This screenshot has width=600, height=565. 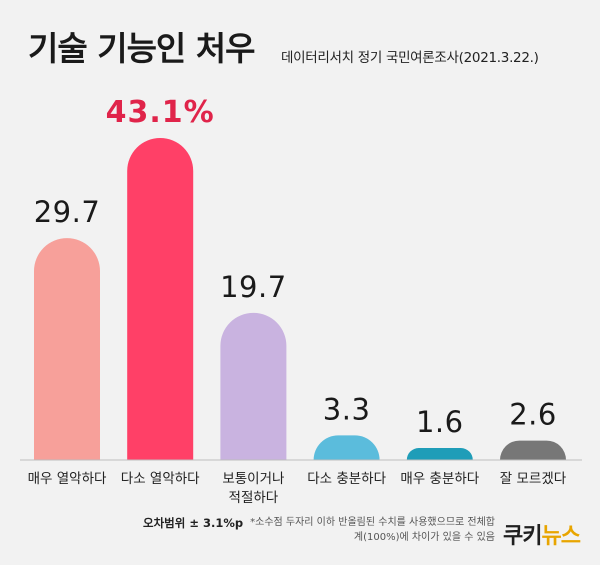 I want to click on data-label-1: 43.1%, so click(x=160, y=112).